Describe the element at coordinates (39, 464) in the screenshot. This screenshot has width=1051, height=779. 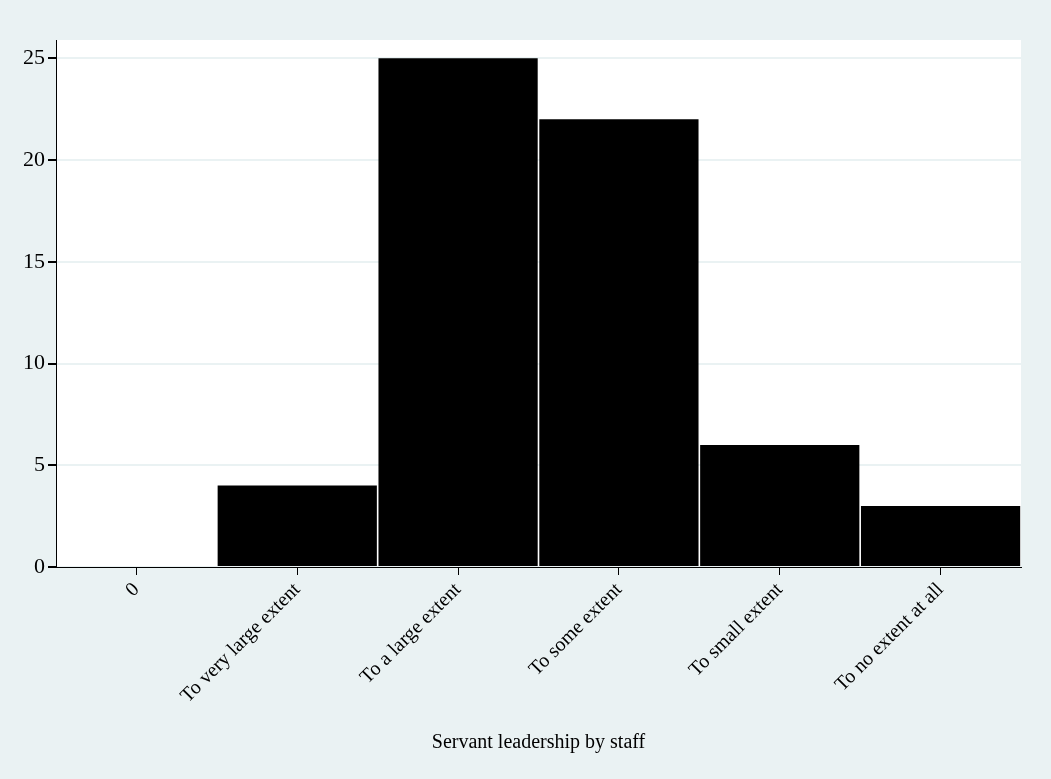
I see `y-tick-label: 5` at that location.